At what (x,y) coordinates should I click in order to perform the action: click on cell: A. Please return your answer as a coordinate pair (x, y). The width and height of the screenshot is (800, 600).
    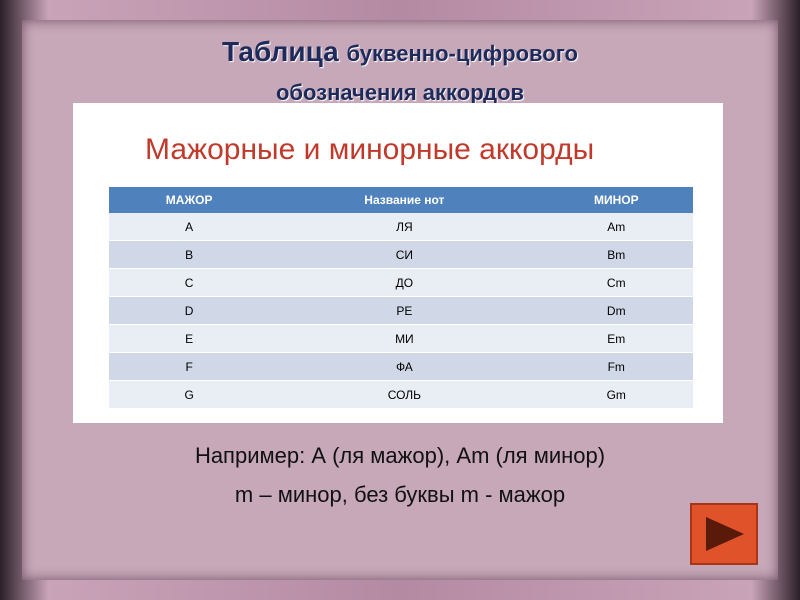
    Looking at the image, I should click on (189, 227).